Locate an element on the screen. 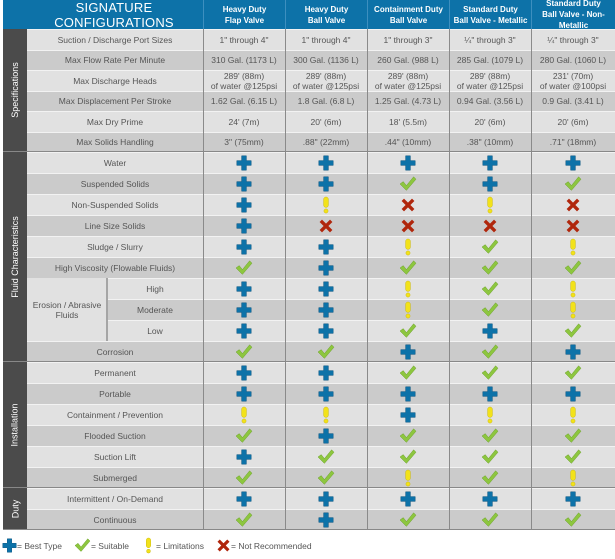 Image resolution: width=615 pixels, height=559 pixels. column-header-line1: Standard Duty is located at coordinates (490, 9).